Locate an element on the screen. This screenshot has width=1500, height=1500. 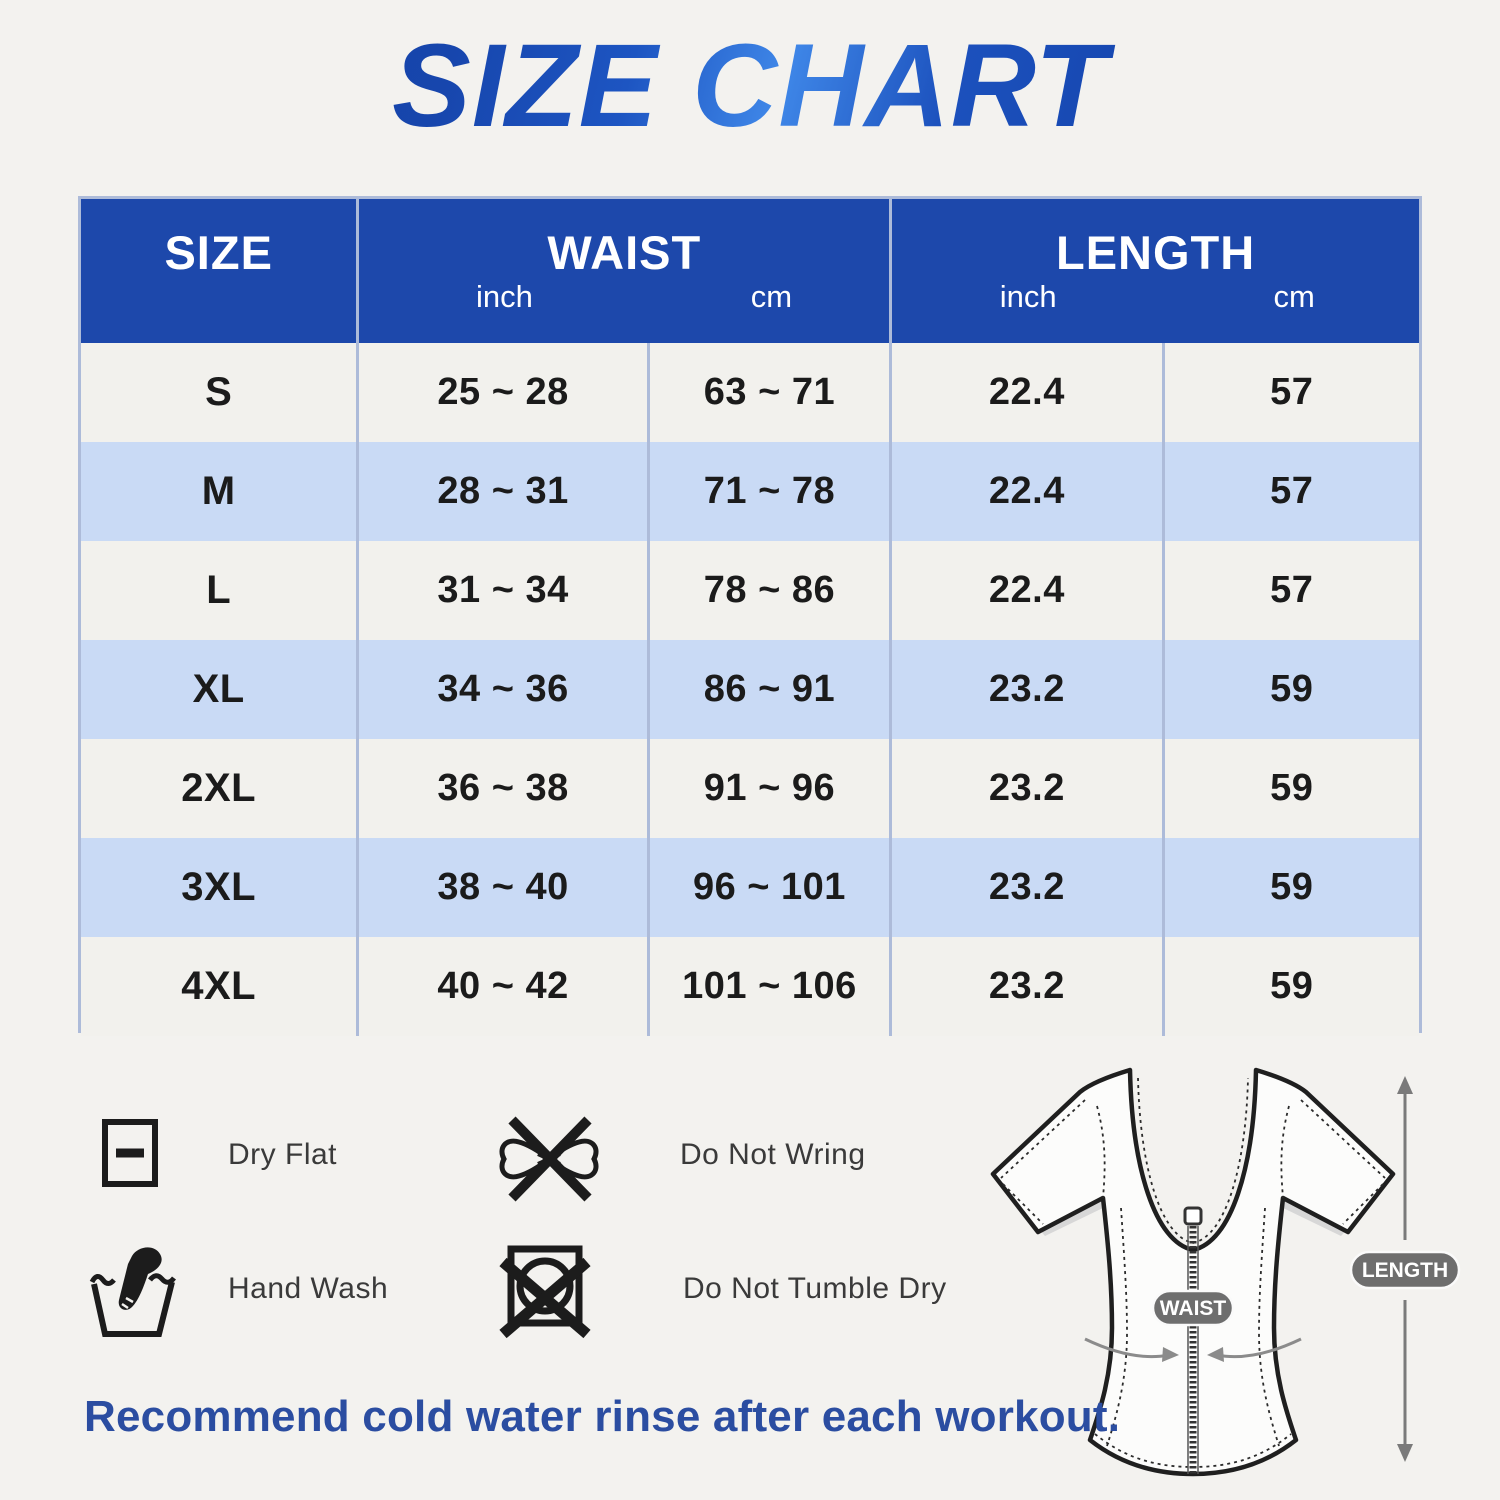
table-row-m: M 28 ~ 31 71 ~ 78 22.4 57 is located at coordinates (750, 491).